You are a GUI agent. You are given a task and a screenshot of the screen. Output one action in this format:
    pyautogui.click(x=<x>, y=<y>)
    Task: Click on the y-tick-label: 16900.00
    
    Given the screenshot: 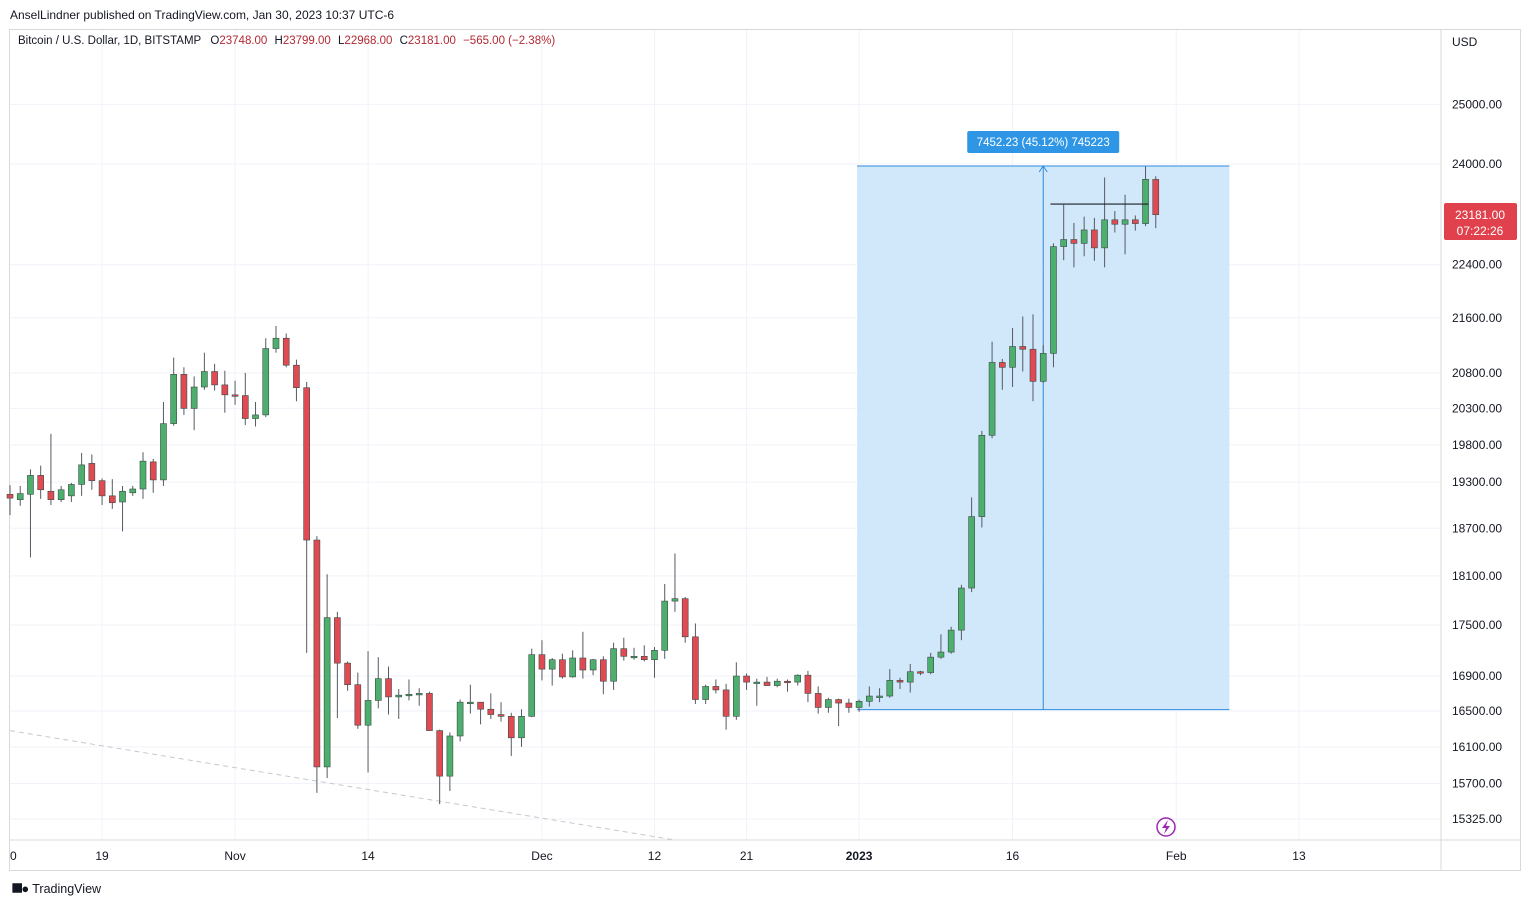 What is the action you would take?
    pyautogui.click(x=1477, y=676)
    